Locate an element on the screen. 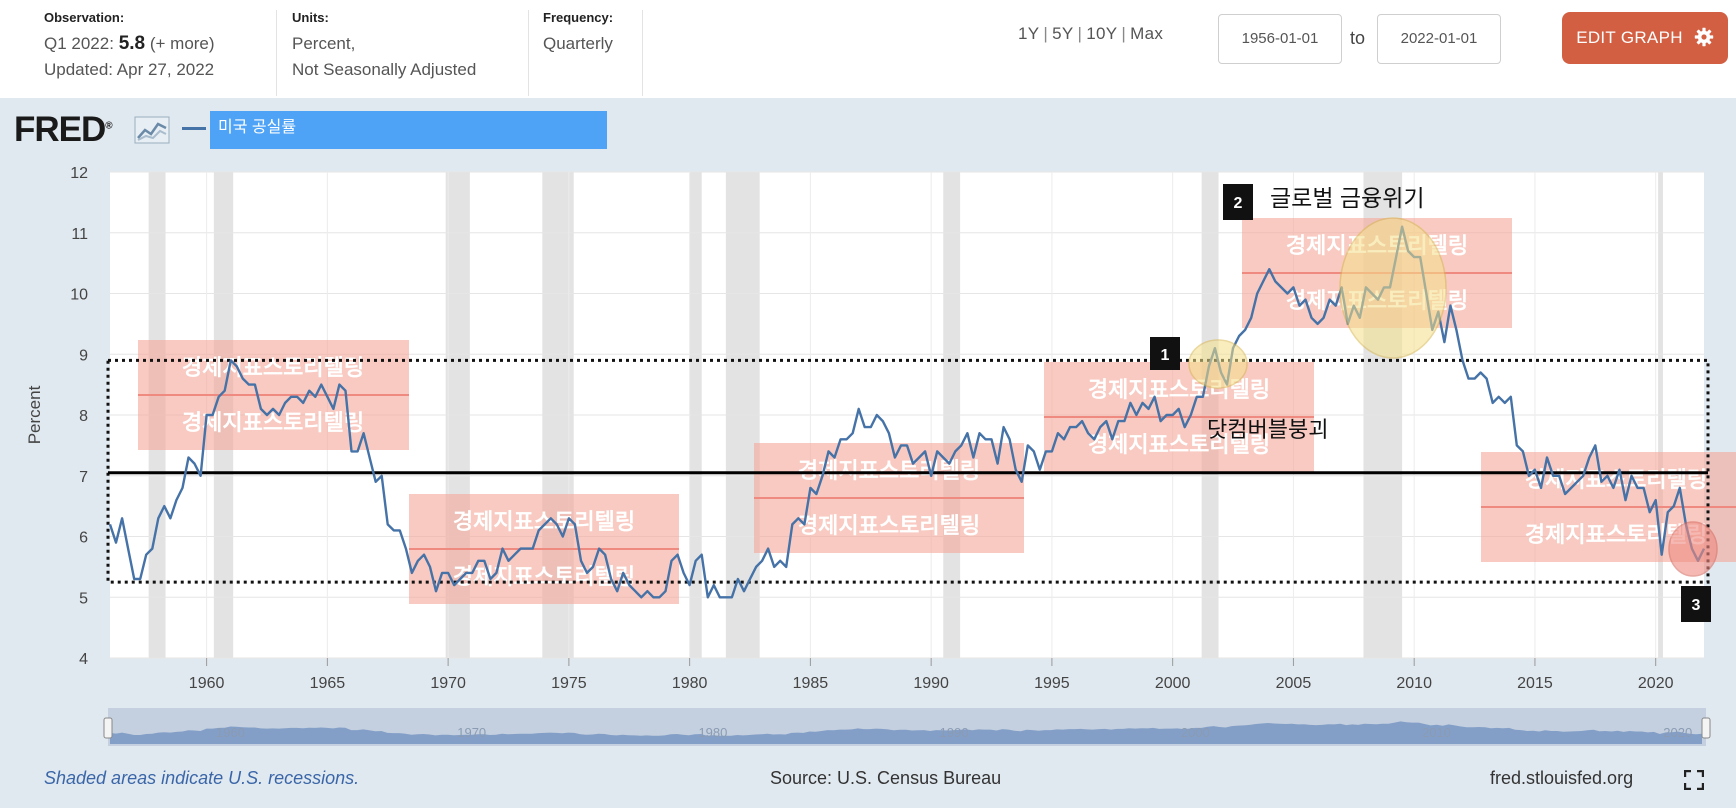 This screenshot has height=808, width=1736. registered-mark: ® is located at coordinates (108, 126).